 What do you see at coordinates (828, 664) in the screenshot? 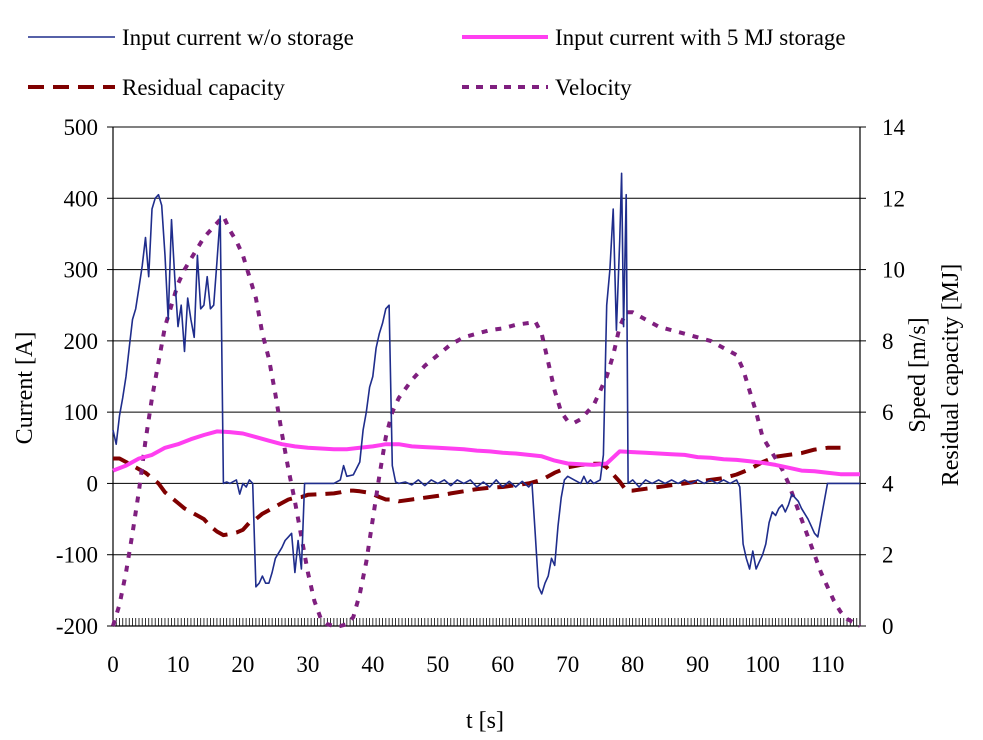
I see `x-tick-label: 110` at bounding box center [828, 664].